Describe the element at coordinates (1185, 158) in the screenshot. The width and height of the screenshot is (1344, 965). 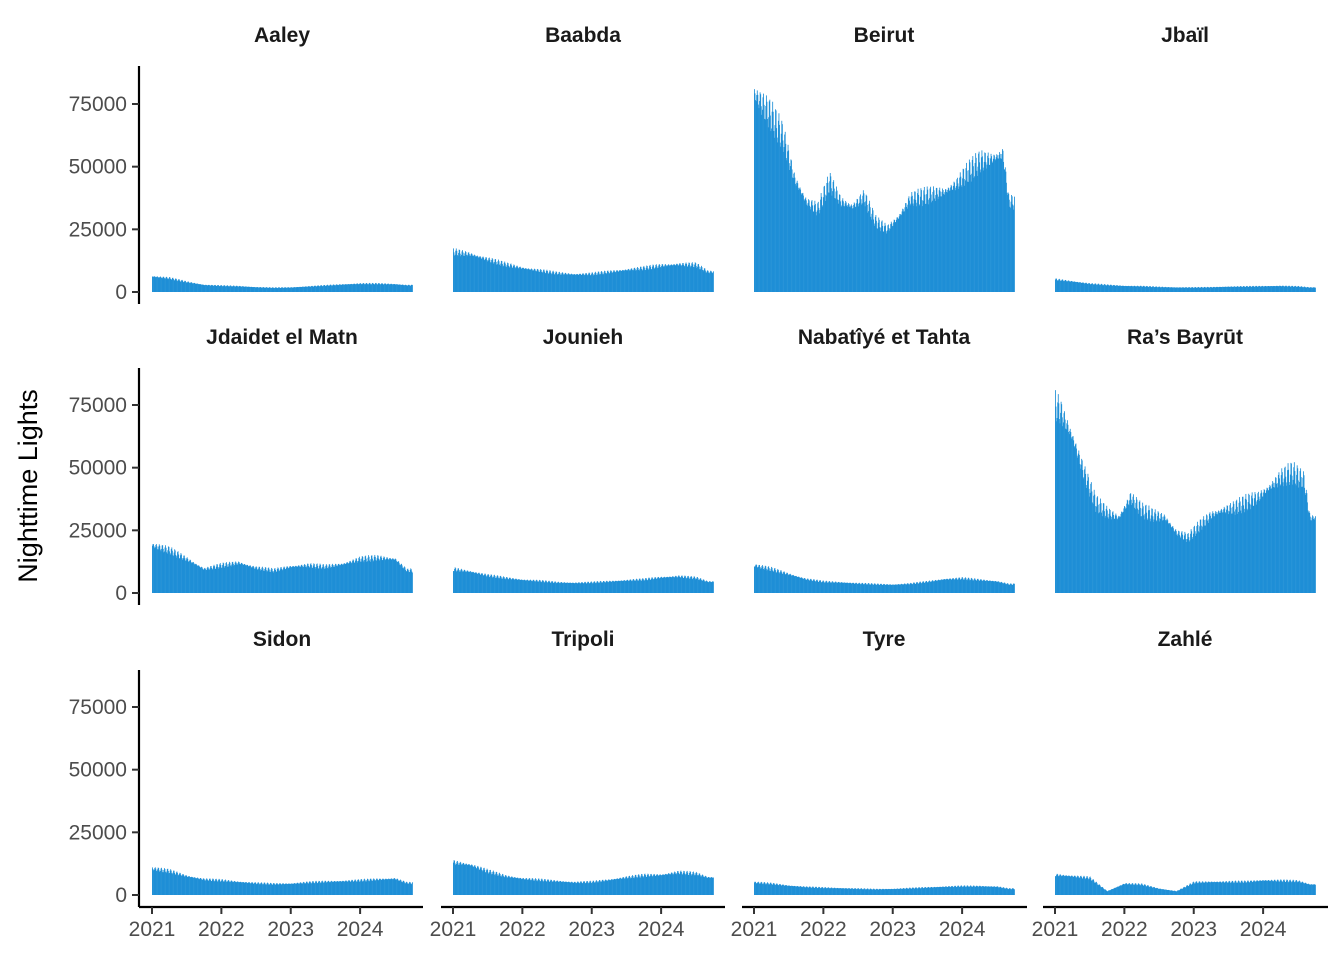
I see `facet-panel: Jbaïl` at that location.